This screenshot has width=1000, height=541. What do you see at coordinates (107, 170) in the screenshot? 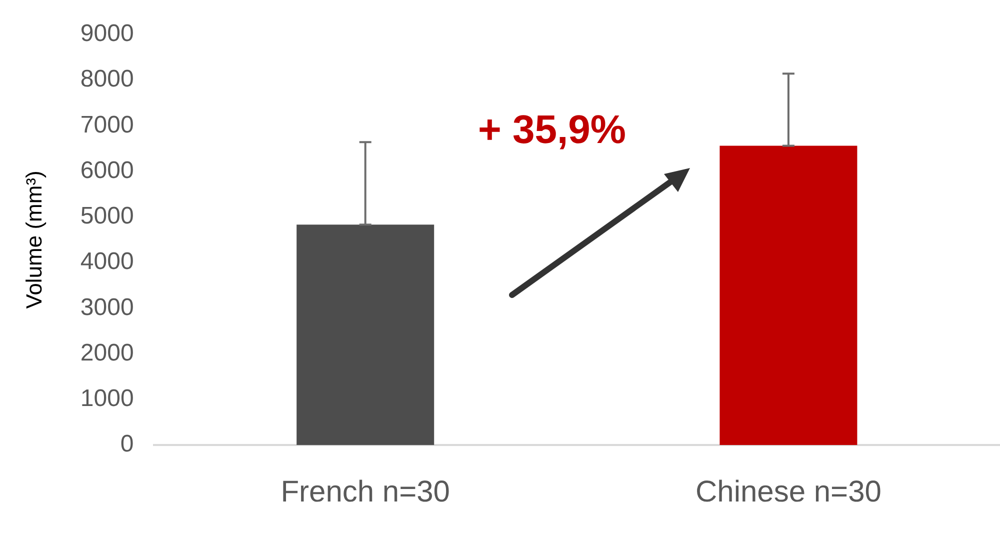
I see `y-tick-label: 6000` at bounding box center [107, 170].